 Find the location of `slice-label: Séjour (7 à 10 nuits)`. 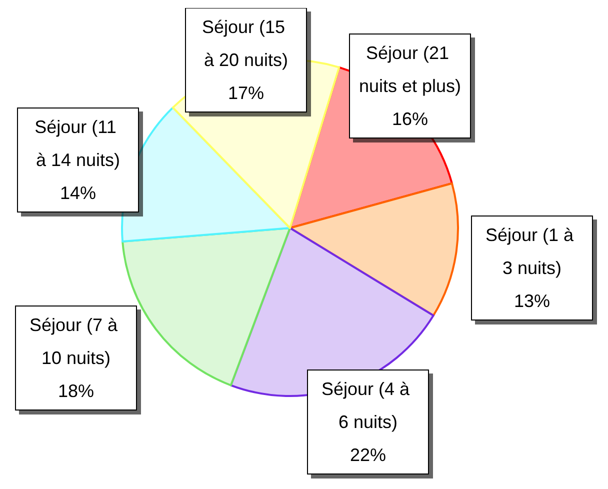

slice-label: Séjour (7 à 10 nuits) is located at coordinates (76, 341).